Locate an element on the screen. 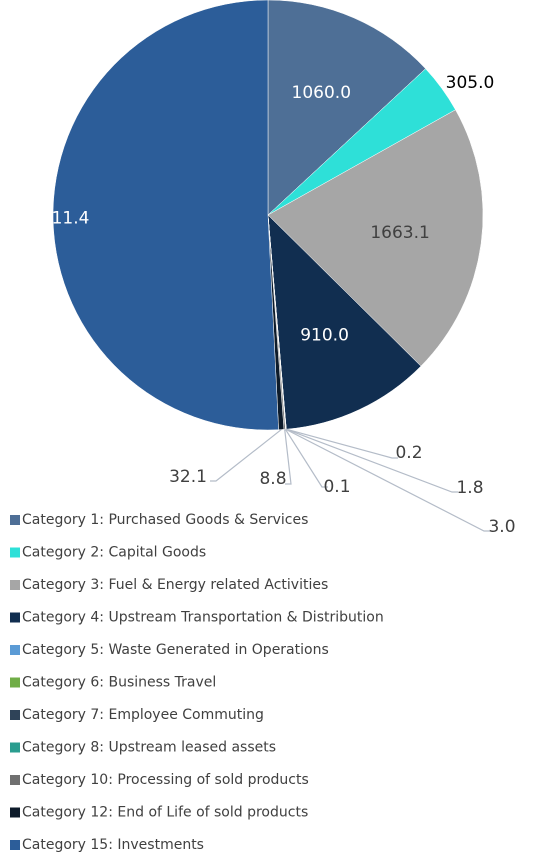  legend-label: Category 2: Capital Goods is located at coordinates (114, 553).